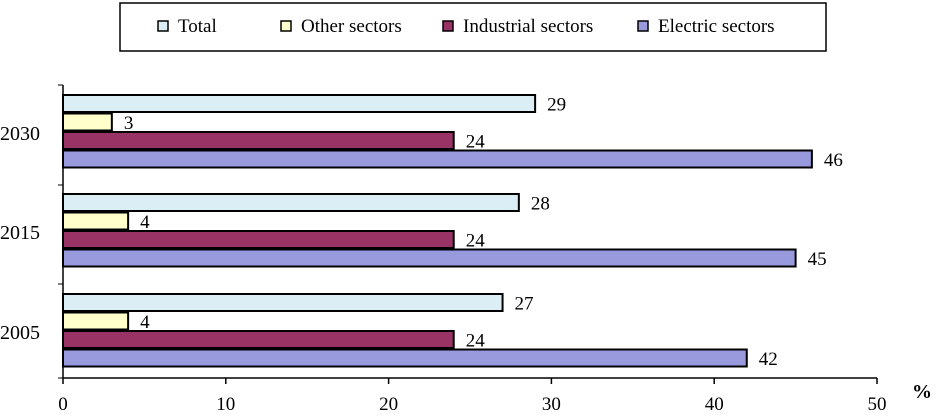 The image size is (937, 418). Describe the element at coordinates (817, 259) in the screenshot. I see `data-label-electric-sectors-2015: 45` at that location.